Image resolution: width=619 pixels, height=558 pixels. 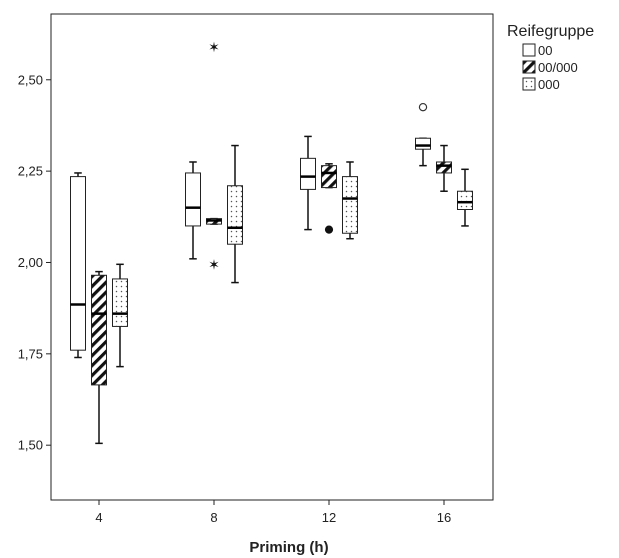 What do you see at coordinates (549, 84) in the screenshot?
I see `legend-label: 000` at bounding box center [549, 84].